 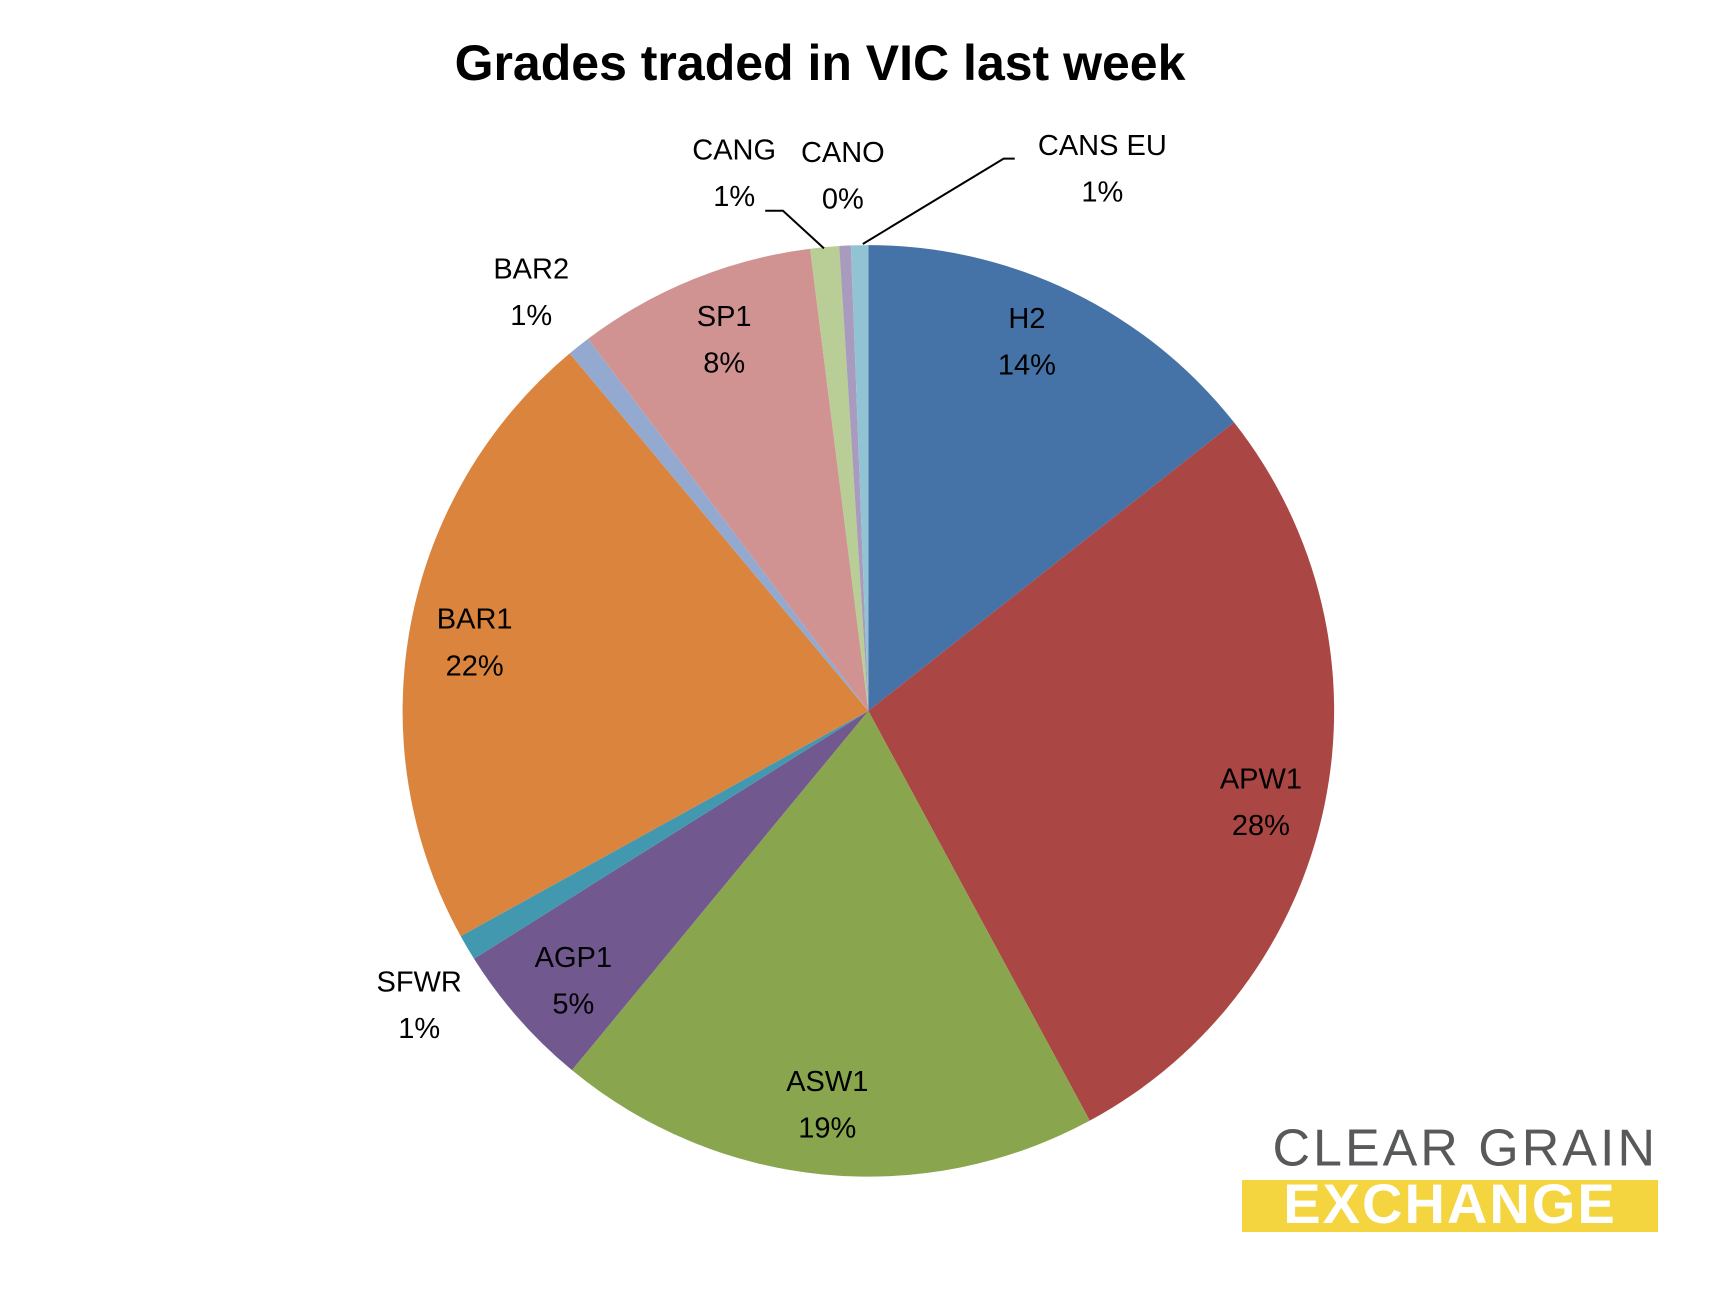 I want to click on slice-value-label: 5%, so click(x=573, y=1005).